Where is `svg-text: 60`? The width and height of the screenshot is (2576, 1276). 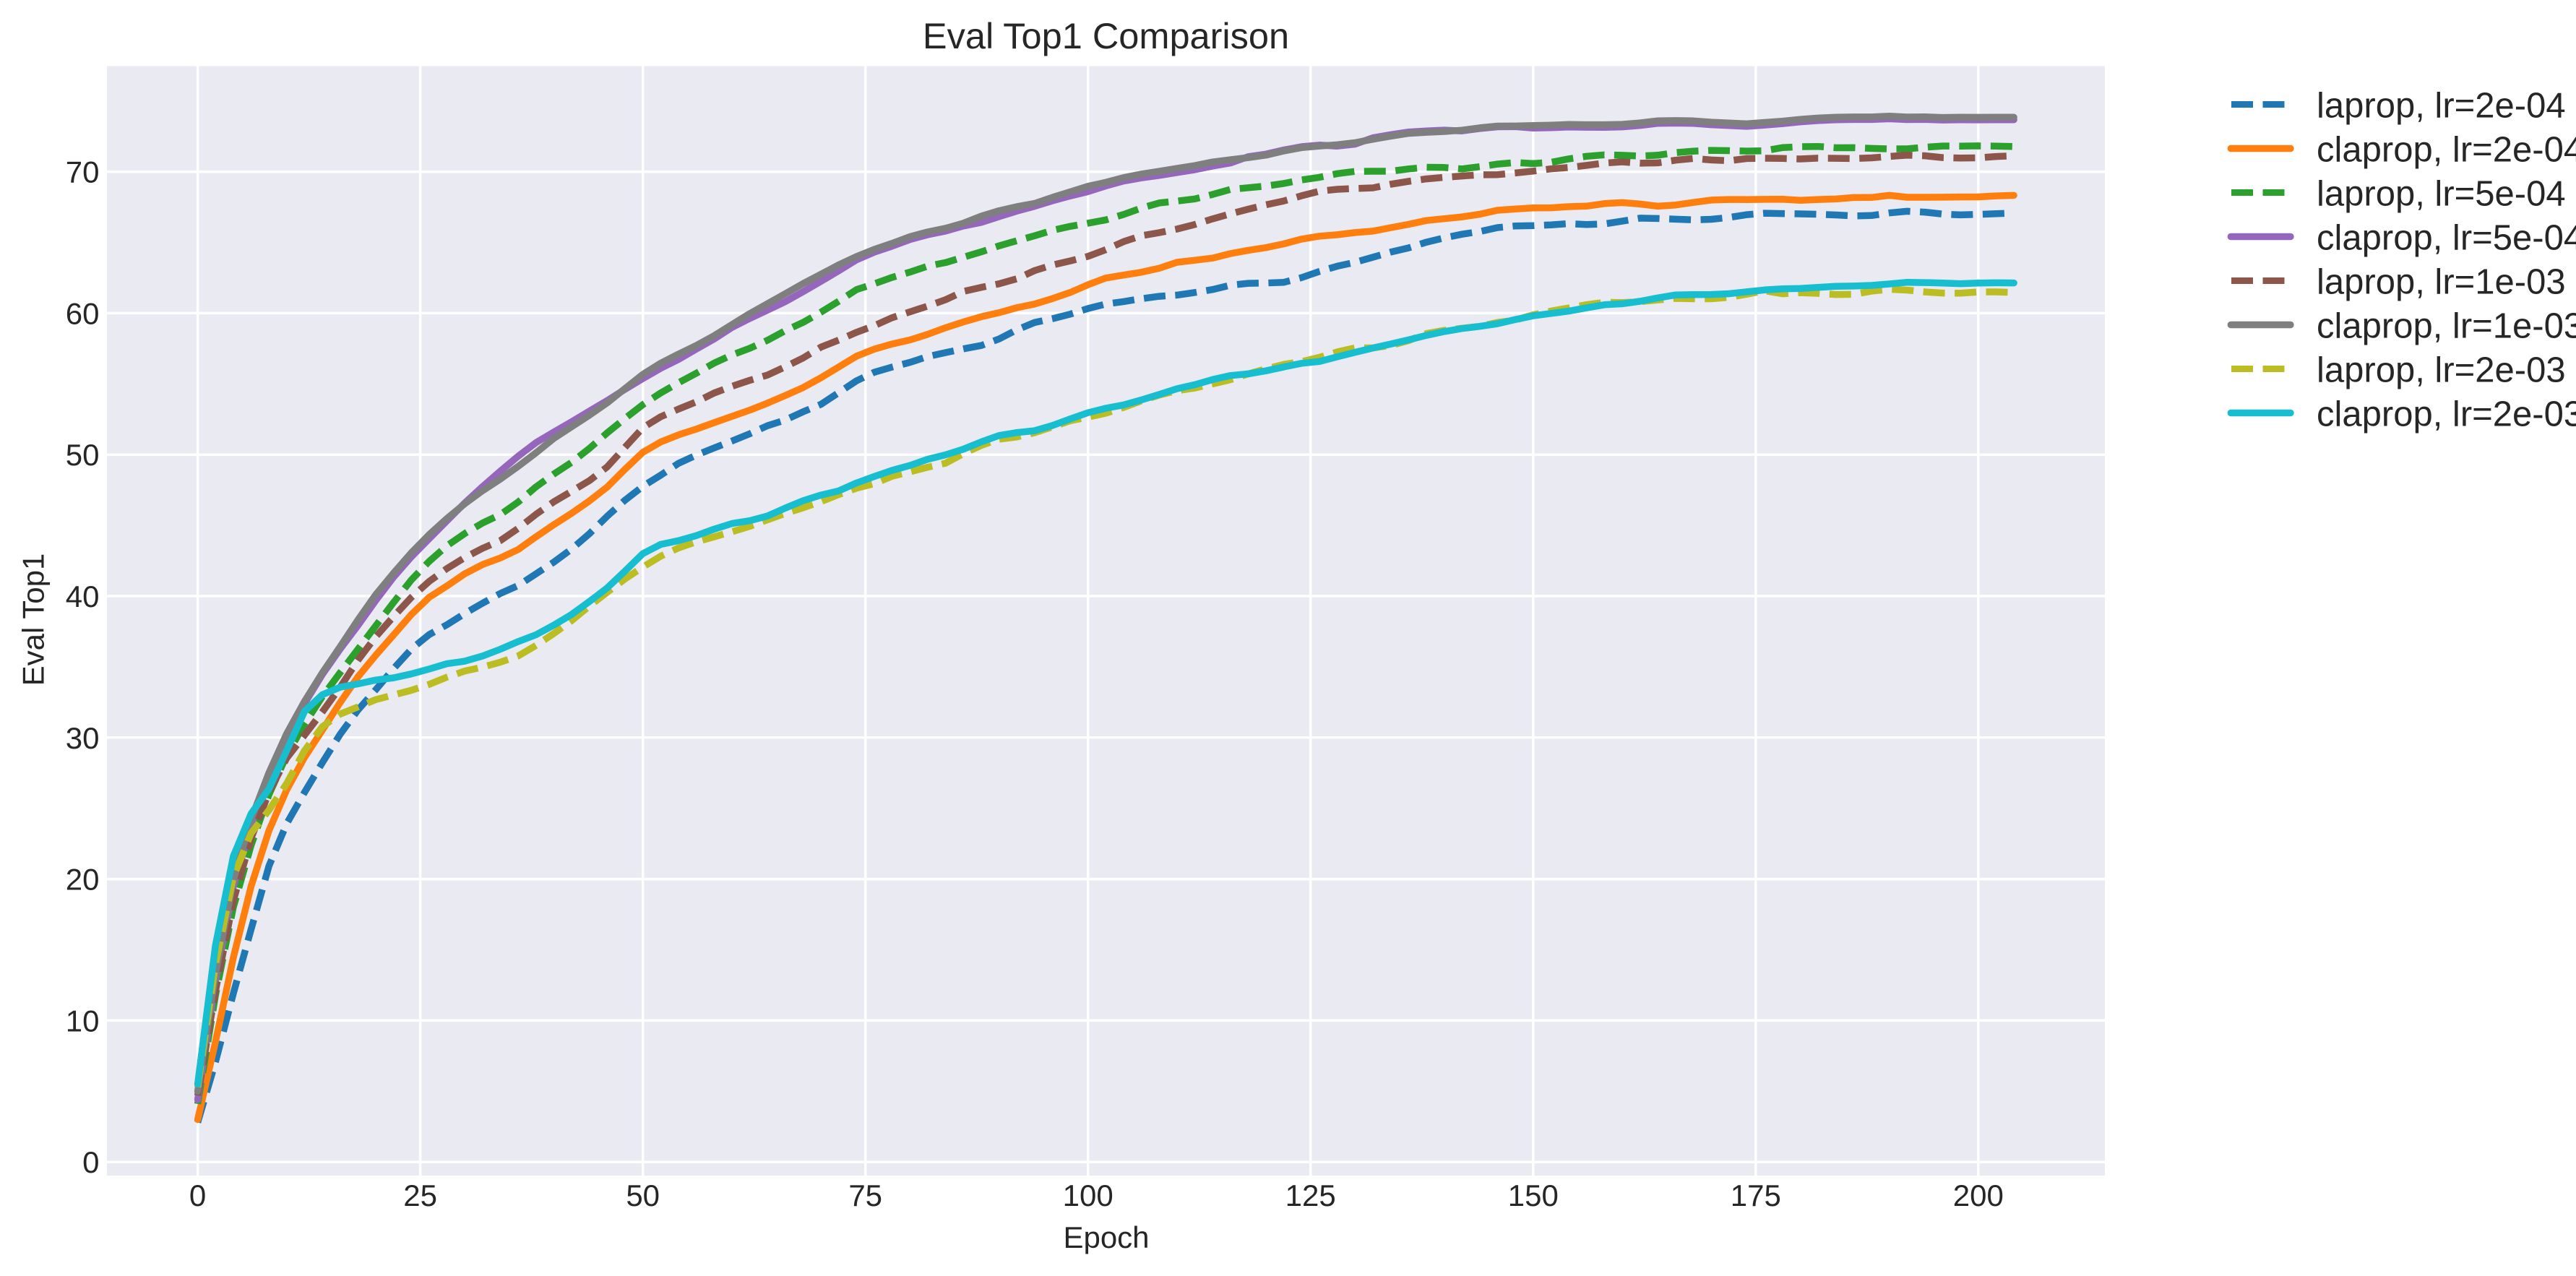
svg-text: 60 is located at coordinates (83, 313).